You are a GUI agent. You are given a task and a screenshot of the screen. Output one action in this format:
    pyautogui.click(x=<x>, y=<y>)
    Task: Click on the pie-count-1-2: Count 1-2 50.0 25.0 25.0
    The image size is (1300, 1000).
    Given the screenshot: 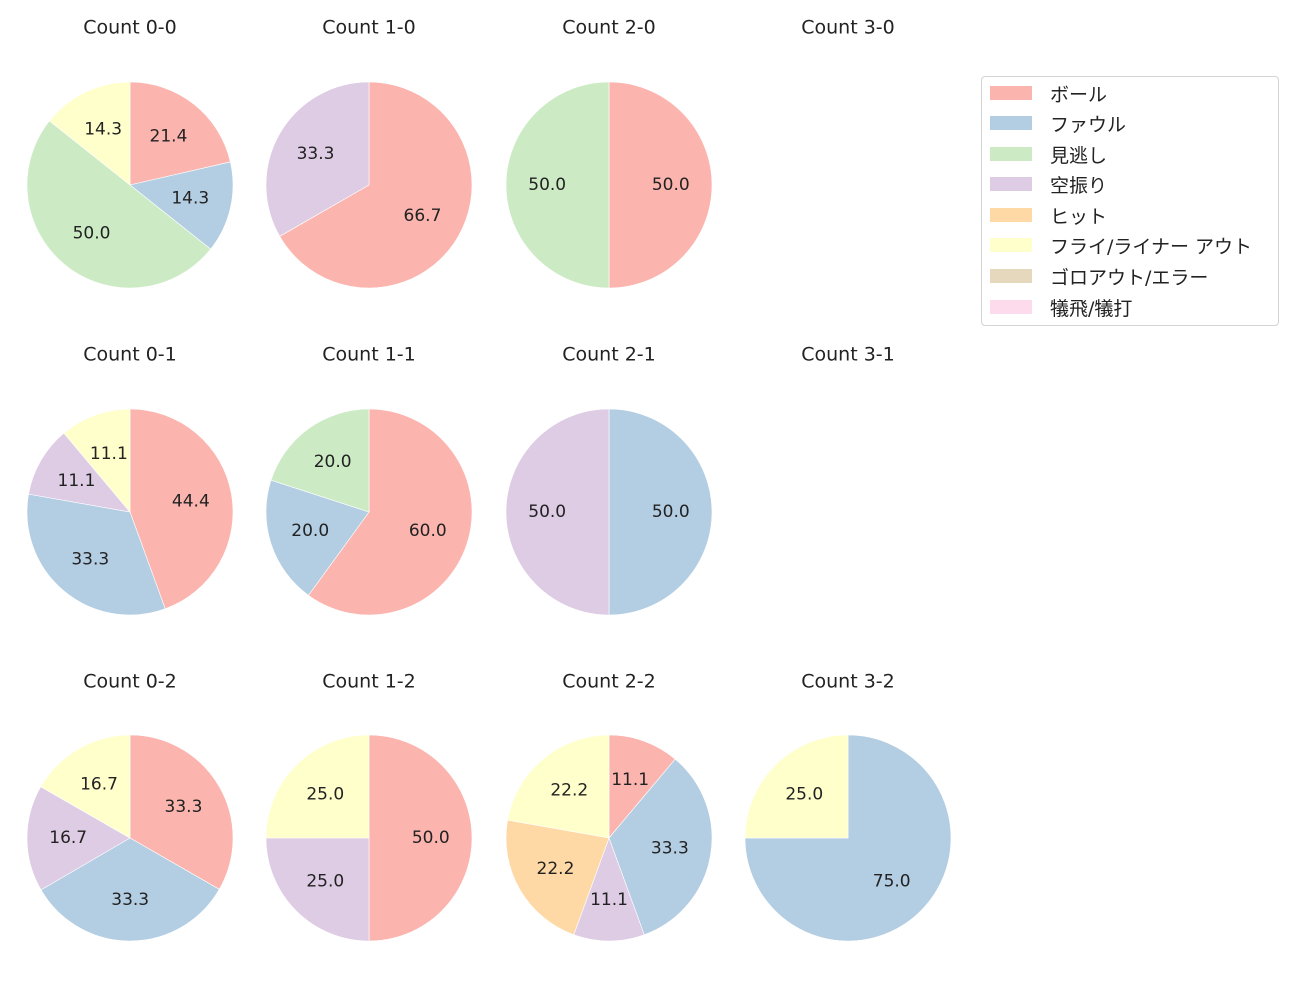 What is the action you would take?
    pyautogui.click(x=369, y=806)
    